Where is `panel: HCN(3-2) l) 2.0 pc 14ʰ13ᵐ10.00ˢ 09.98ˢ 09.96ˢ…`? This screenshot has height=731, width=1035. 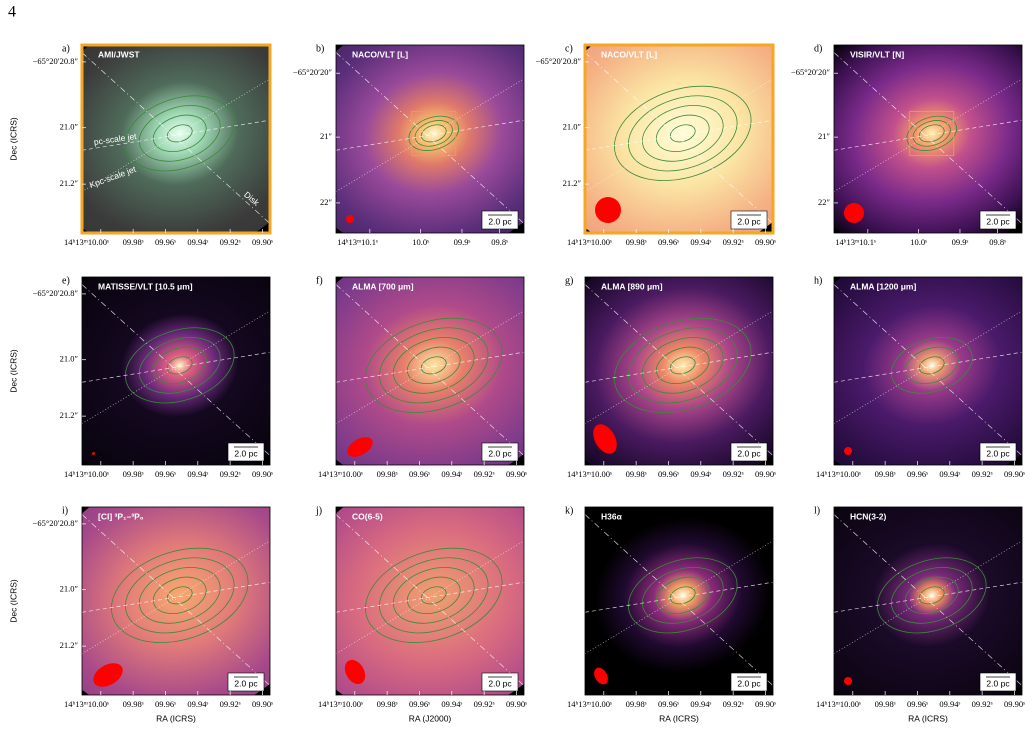 panel: HCN(3-2) l) 2.0 pc 14ʰ13ᵐ10.00ˢ 09.98ˢ 09.96ˢ… is located at coordinates (919, 614).